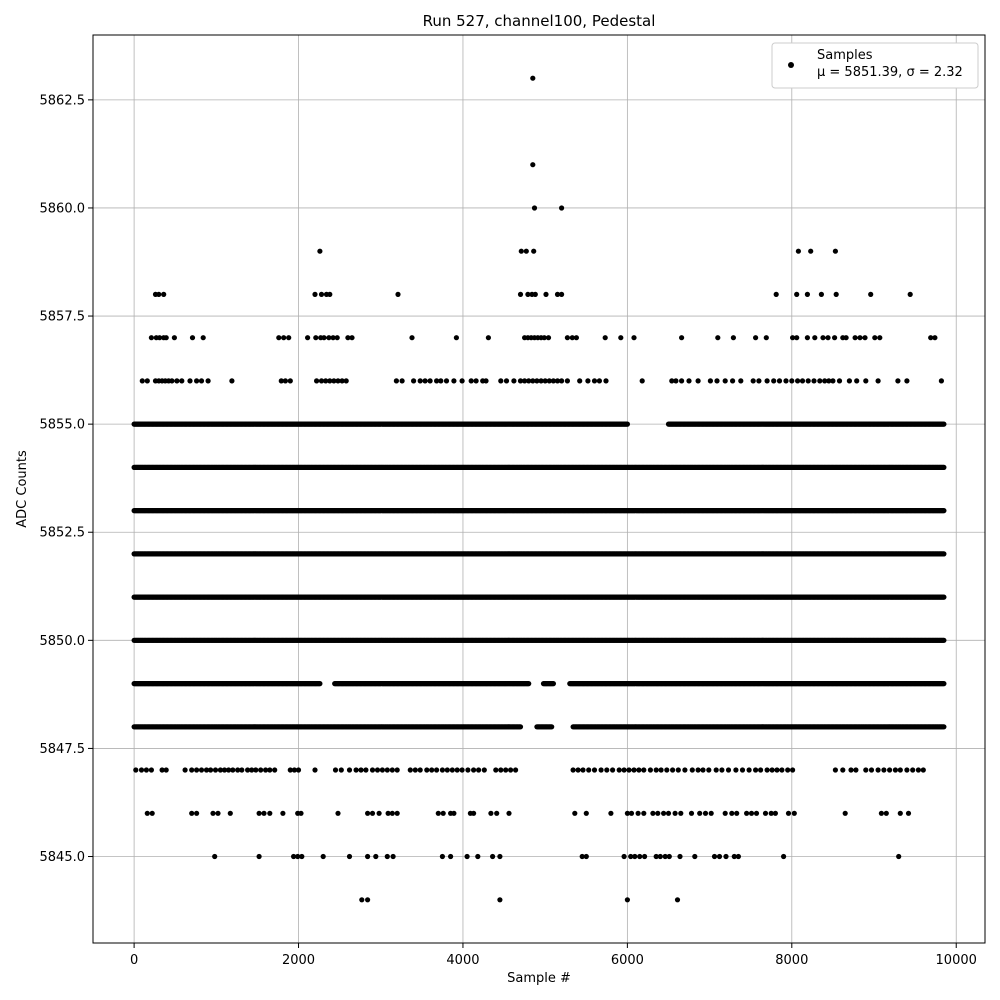 Image resolution: width=1000 pixels, height=1000 pixels. I want to click on chart-title: Run 527, channel100, Pedestal, so click(539, 21).